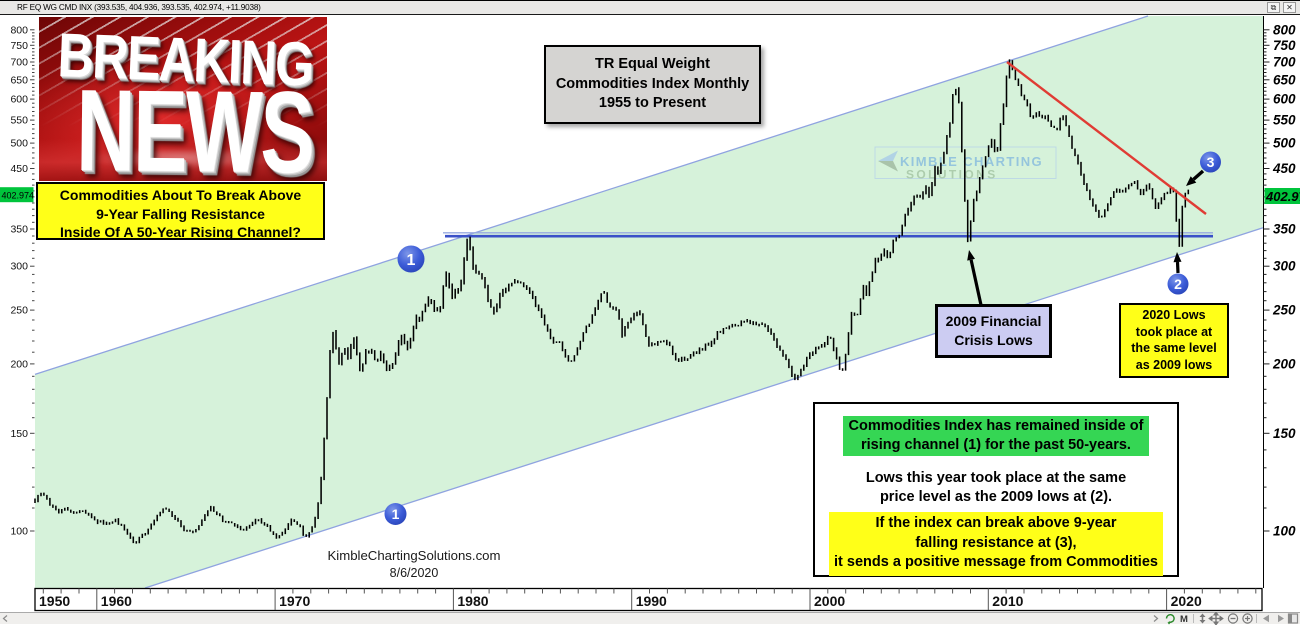  Describe the element at coordinates (472, 601) in the screenshot. I see `svg-text: 1980` at that location.